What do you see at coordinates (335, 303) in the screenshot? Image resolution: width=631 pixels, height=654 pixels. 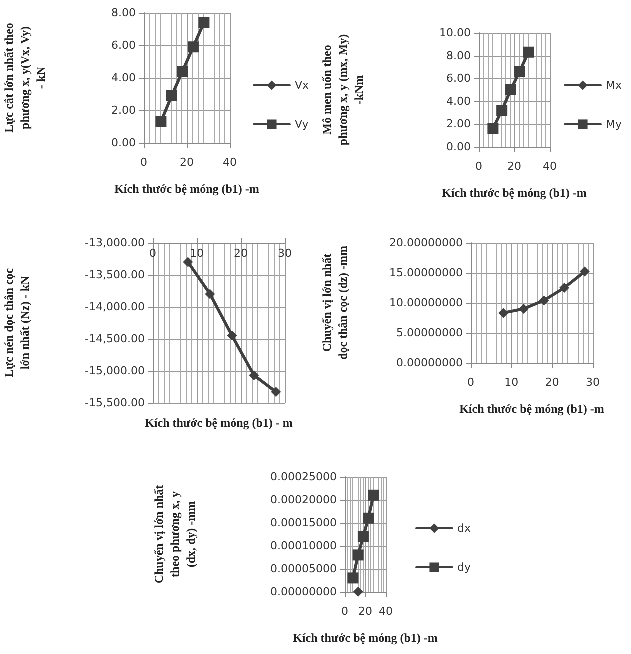 I see `y-axis-title: Chuyển vị lớn nhất dọc thân cọc (dz) -mm` at bounding box center [335, 303].